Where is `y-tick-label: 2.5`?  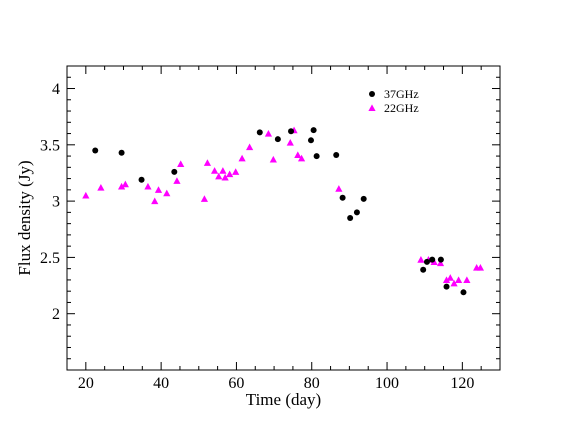
y-tick-label: 2.5 is located at coordinates (50, 258).